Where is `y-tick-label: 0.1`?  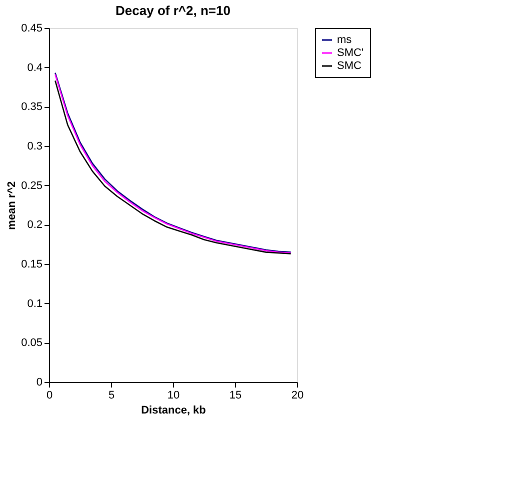 y-tick-label: 0.1 is located at coordinates (34, 304).